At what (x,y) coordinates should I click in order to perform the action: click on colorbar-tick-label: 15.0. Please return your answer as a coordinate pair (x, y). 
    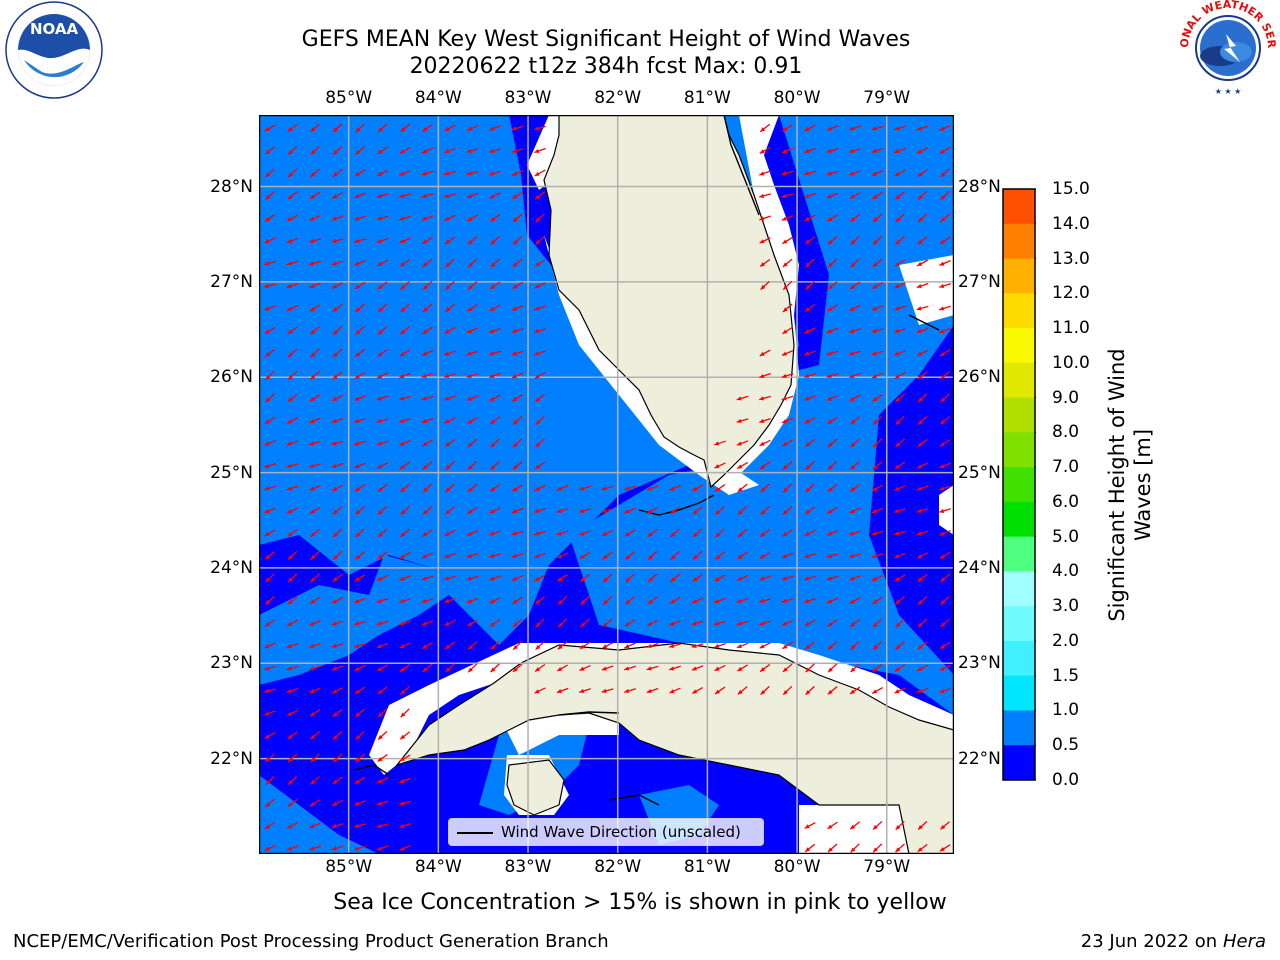
    Looking at the image, I should click on (1071, 189).